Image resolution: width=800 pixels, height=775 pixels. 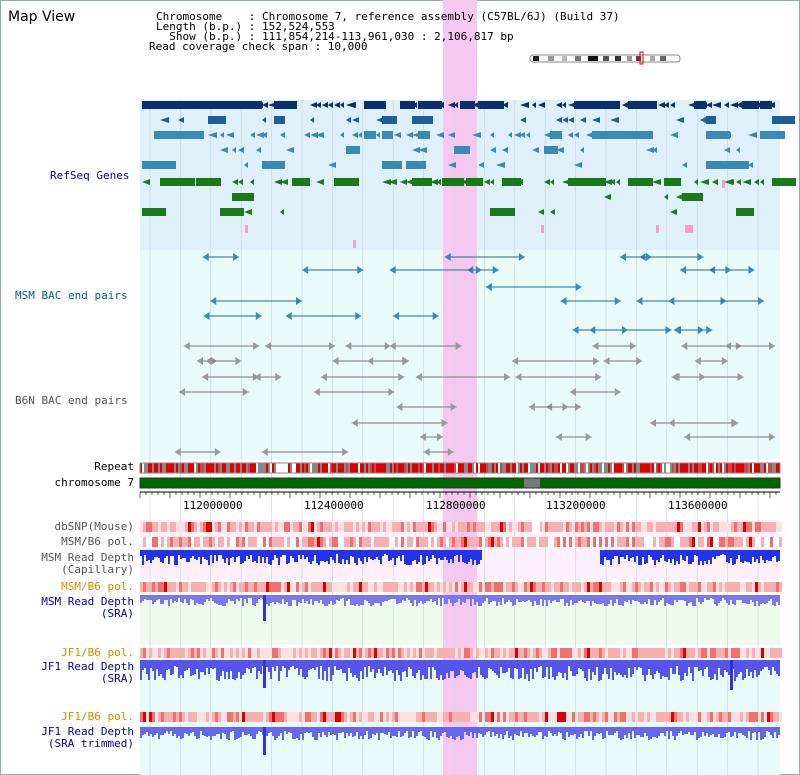 What do you see at coordinates (90, 175) in the screenshot?
I see `refseq-genes-label: RefSeq Genes` at bounding box center [90, 175].